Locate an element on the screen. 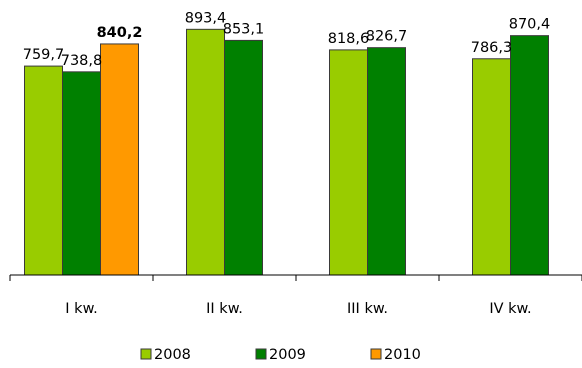 The image size is (582, 368). category-label: III kw. is located at coordinates (367, 309).